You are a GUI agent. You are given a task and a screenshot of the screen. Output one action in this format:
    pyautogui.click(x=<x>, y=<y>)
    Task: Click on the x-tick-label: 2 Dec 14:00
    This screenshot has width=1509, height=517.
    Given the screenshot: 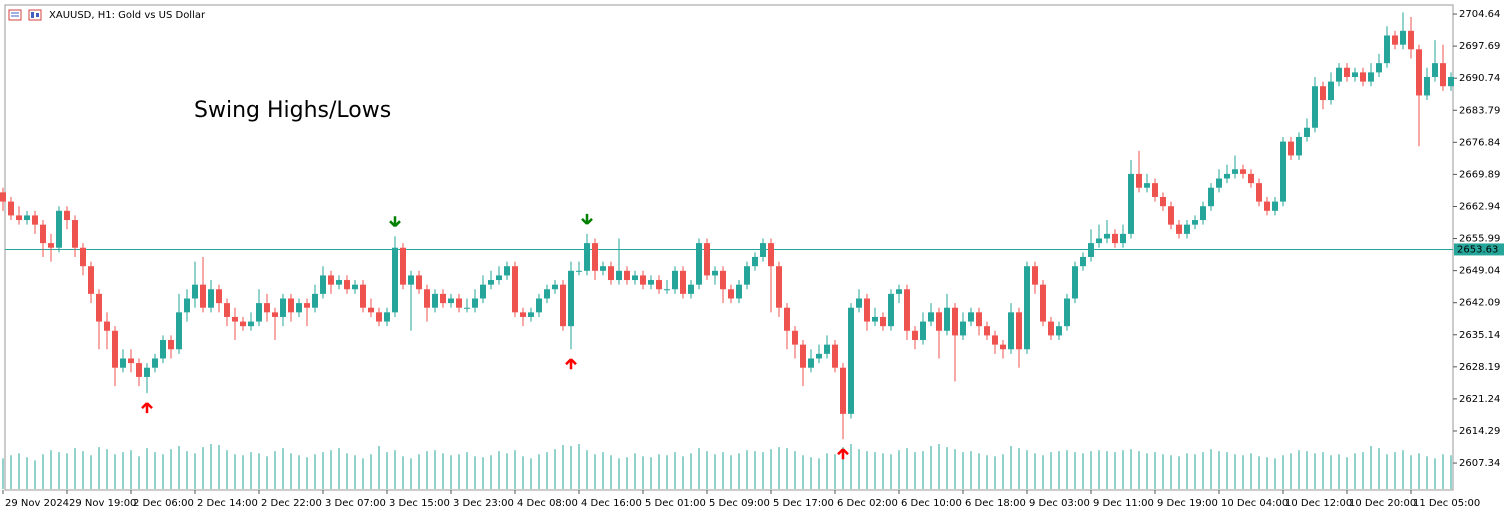 What is the action you would take?
    pyautogui.click(x=227, y=503)
    